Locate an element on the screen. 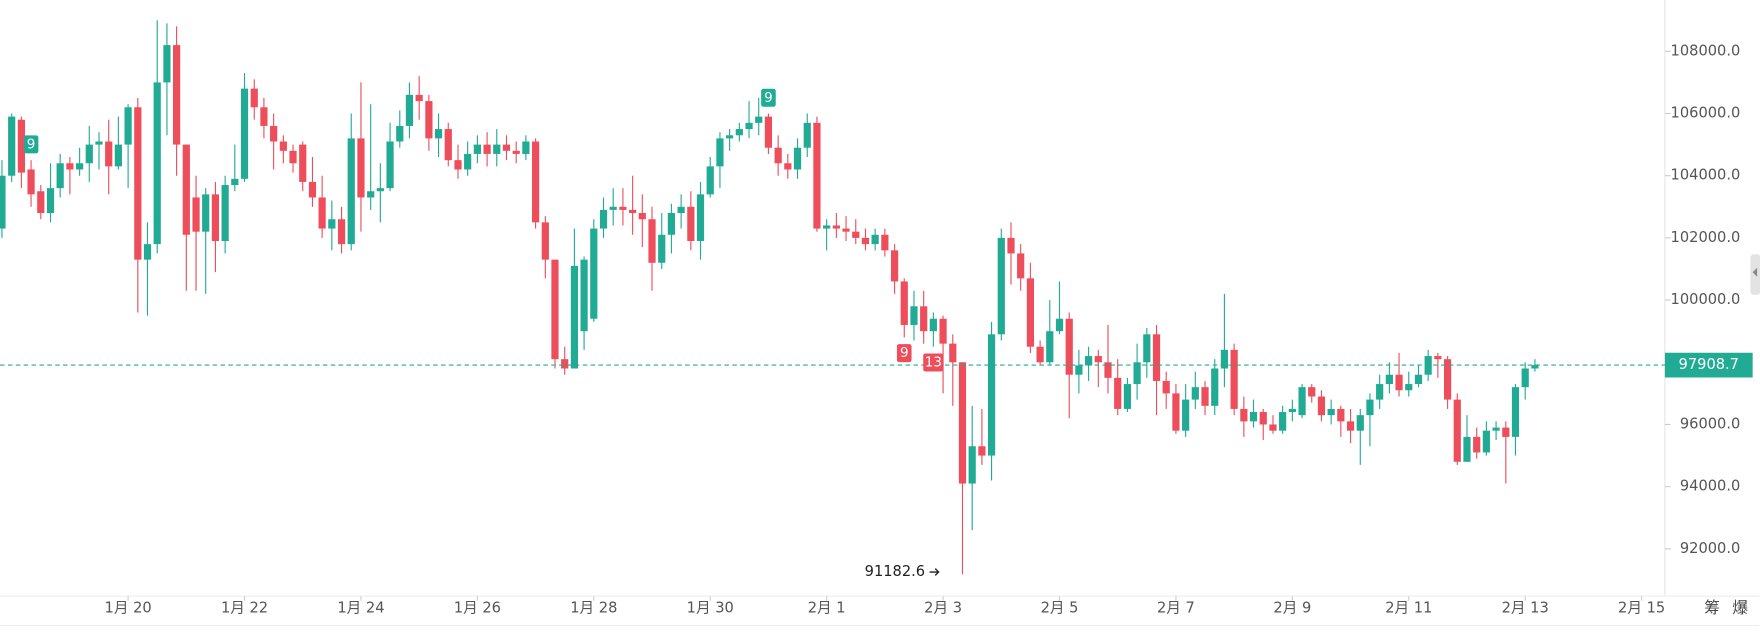 The image size is (1760, 634). x-tick-label: 1月 22 is located at coordinates (244, 608).